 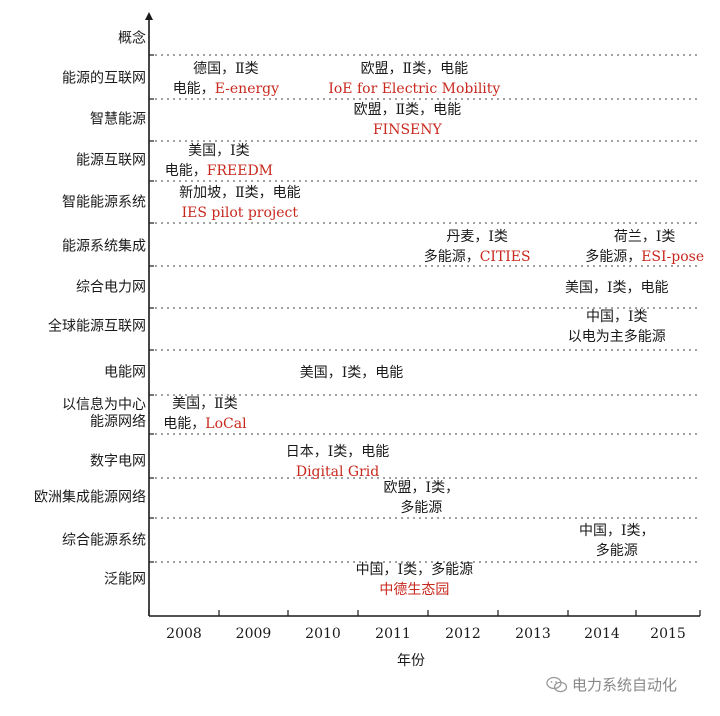 What do you see at coordinates (240, 171) in the screenshot?
I see `project-name: FREEDM` at bounding box center [240, 171].